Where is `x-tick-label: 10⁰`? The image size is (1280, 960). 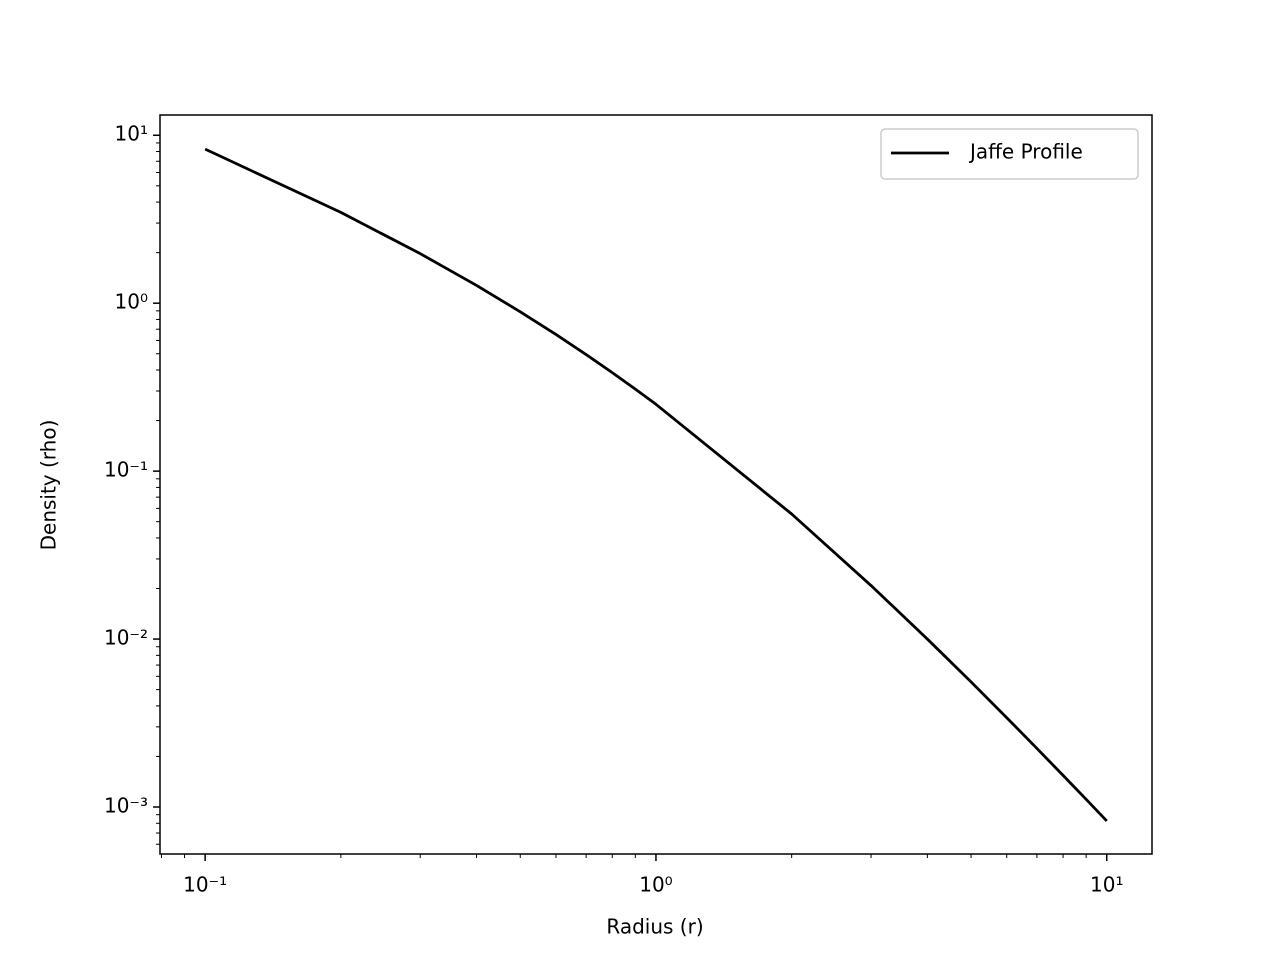
x-tick-label: 10⁰ is located at coordinates (655, 885).